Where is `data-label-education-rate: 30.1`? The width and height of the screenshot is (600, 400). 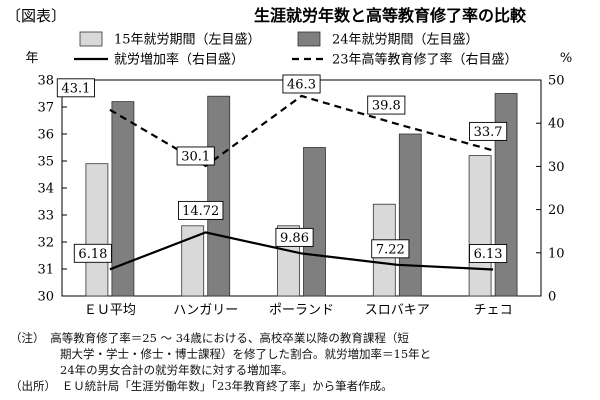
data-label-education-rate: 30.1 is located at coordinates (195, 156).